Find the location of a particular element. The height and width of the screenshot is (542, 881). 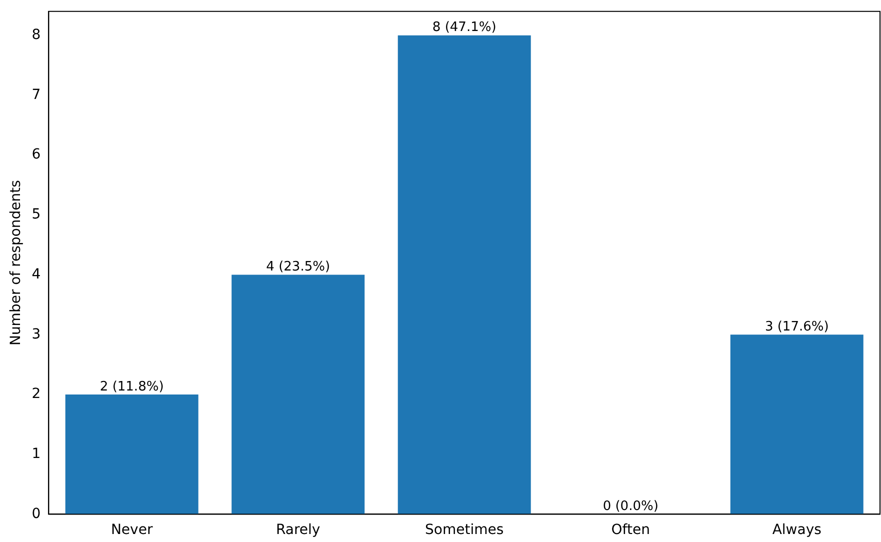

x-tick-label: Never is located at coordinates (131, 530).